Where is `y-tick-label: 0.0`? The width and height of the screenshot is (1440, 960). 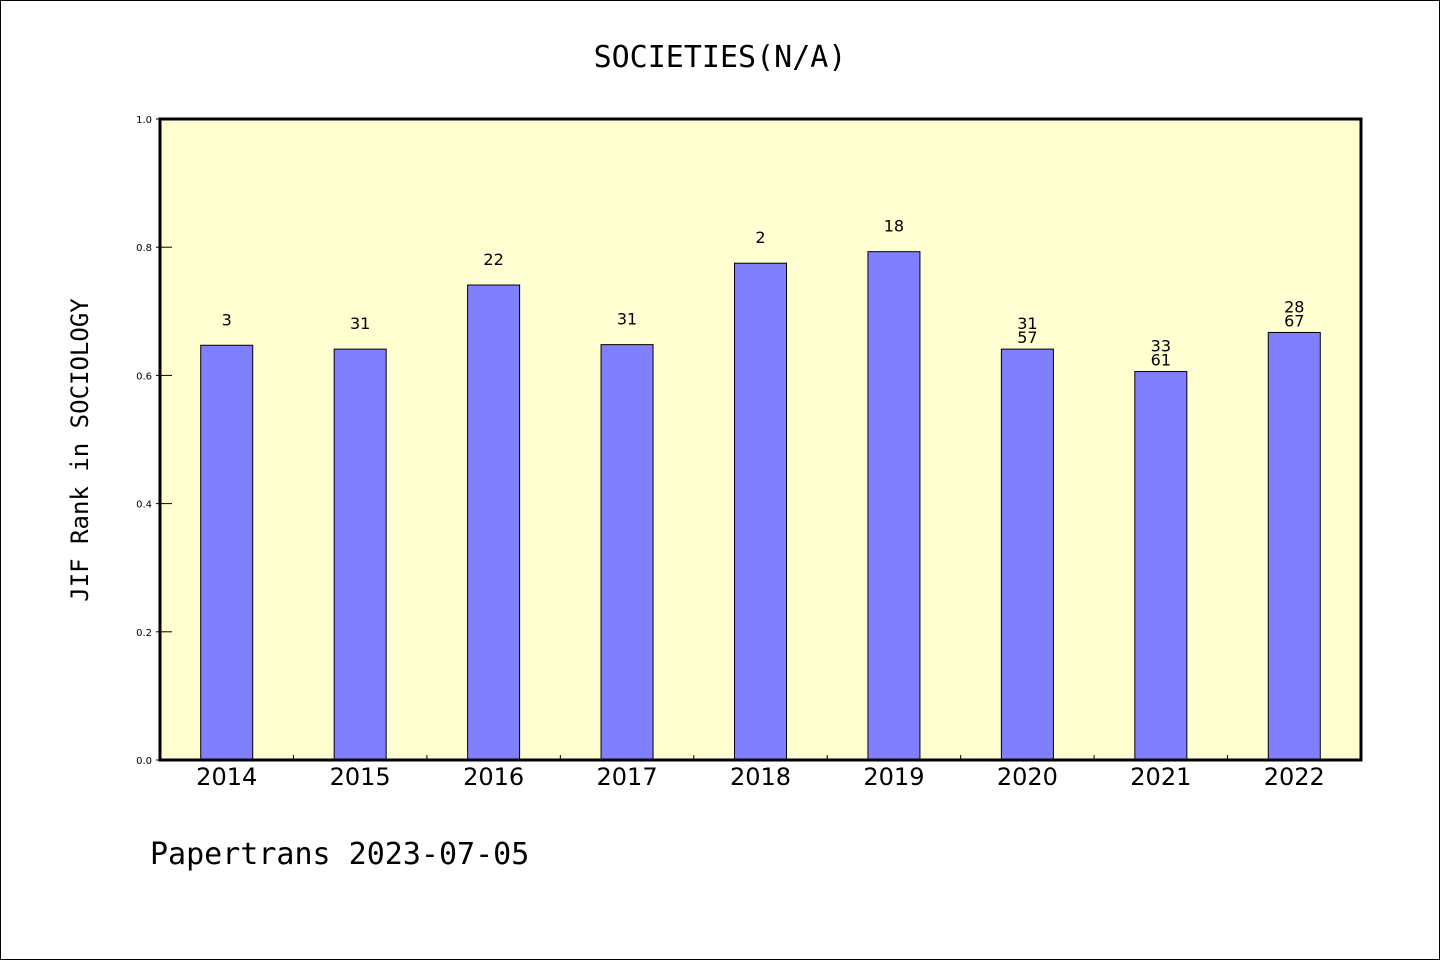
y-tick-label: 0.0 is located at coordinates (144, 761).